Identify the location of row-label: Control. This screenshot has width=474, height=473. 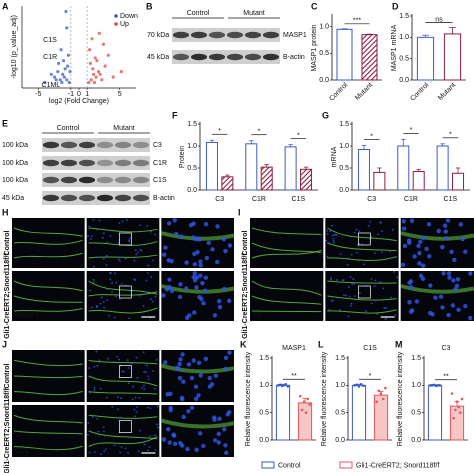
(245, 243).